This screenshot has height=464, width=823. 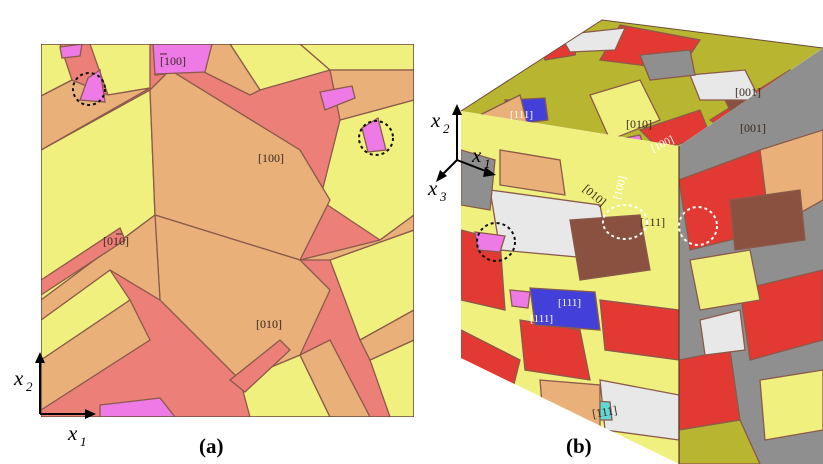 I want to click on highlight-circle-b2, so click(x=625, y=222).